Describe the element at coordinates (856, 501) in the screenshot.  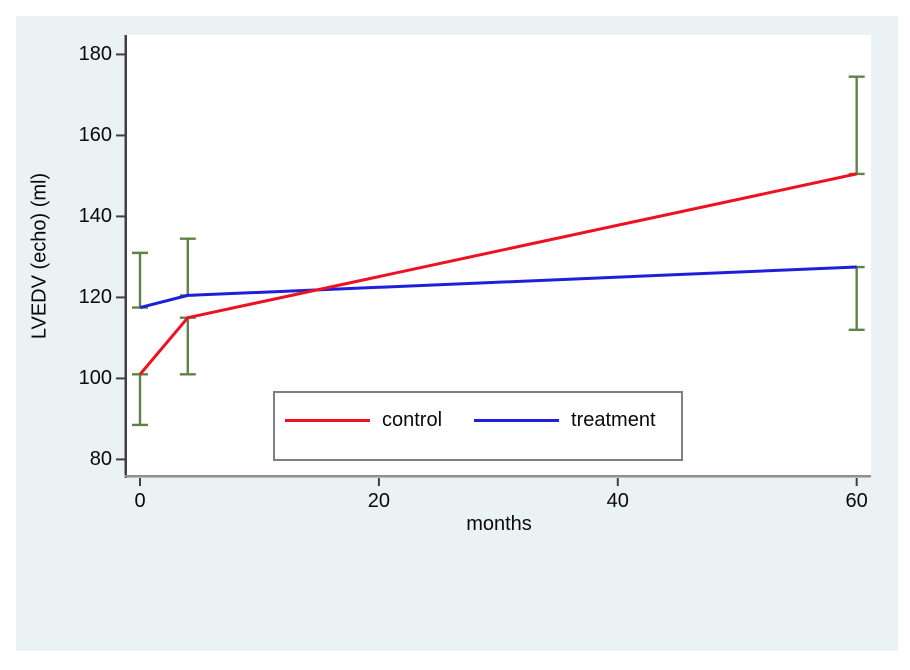
I see `x-tick-label: 60` at that location.